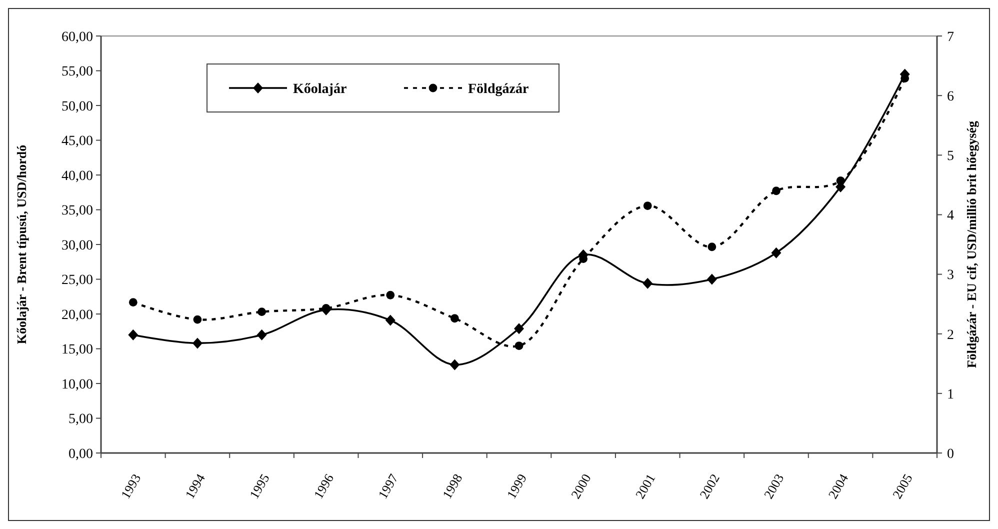 This screenshot has height=529, width=998. I want to click on y-tick-label: 50,00, so click(77, 106).